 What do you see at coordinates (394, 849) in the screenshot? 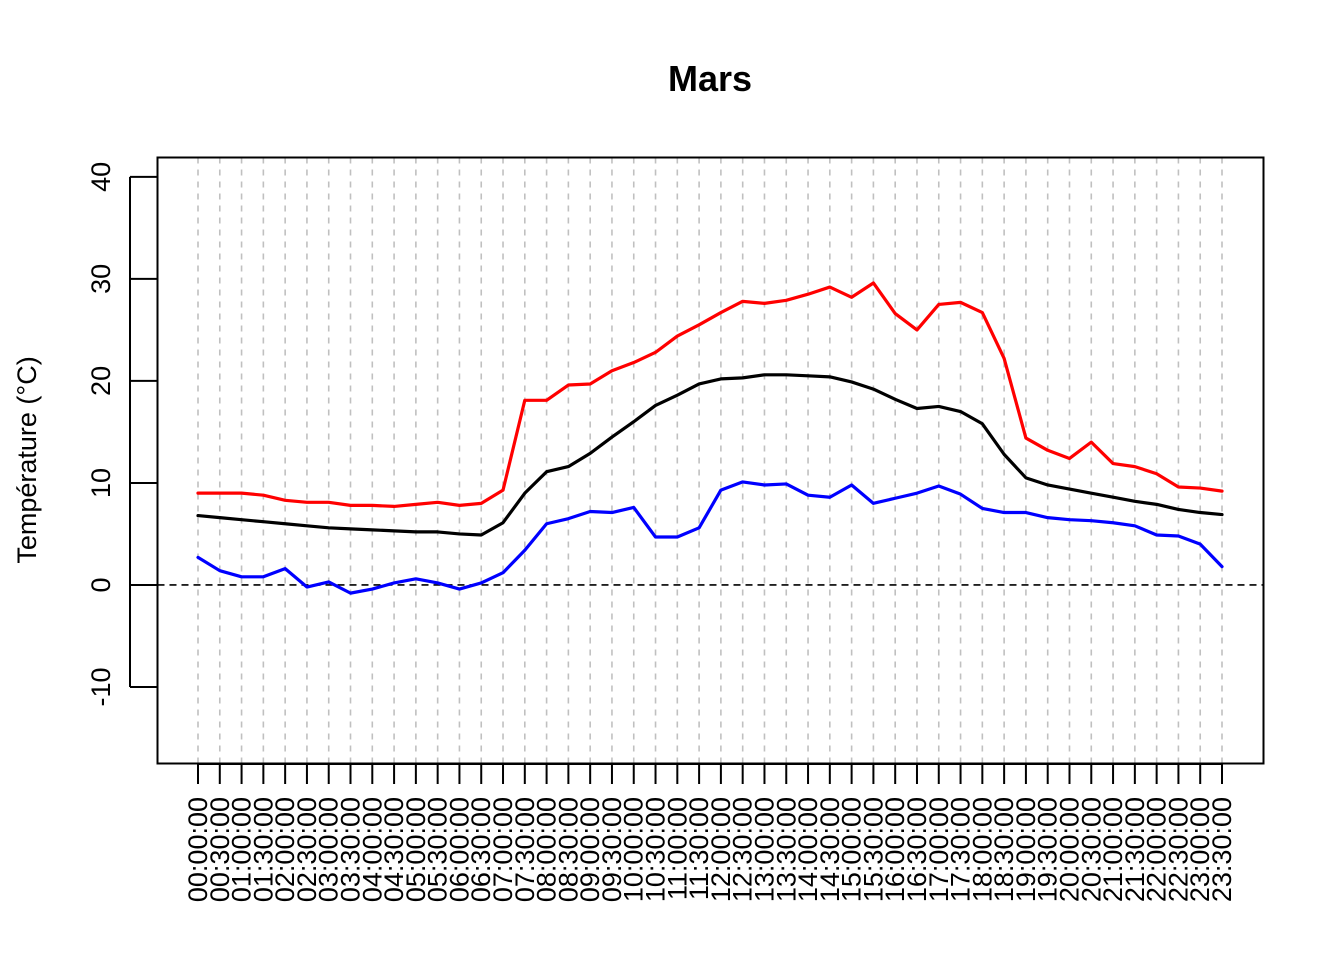
I see `x-tick-label: 04:30:00` at bounding box center [394, 849].